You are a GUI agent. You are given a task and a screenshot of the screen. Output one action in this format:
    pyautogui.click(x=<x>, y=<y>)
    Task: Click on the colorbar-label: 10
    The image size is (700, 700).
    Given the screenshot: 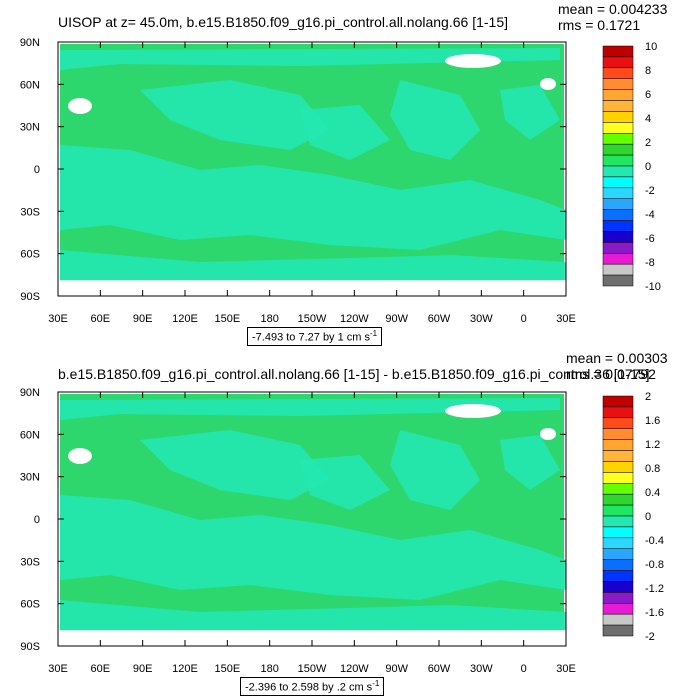 What is the action you would take?
    pyautogui.click(x=651, y=47)
    